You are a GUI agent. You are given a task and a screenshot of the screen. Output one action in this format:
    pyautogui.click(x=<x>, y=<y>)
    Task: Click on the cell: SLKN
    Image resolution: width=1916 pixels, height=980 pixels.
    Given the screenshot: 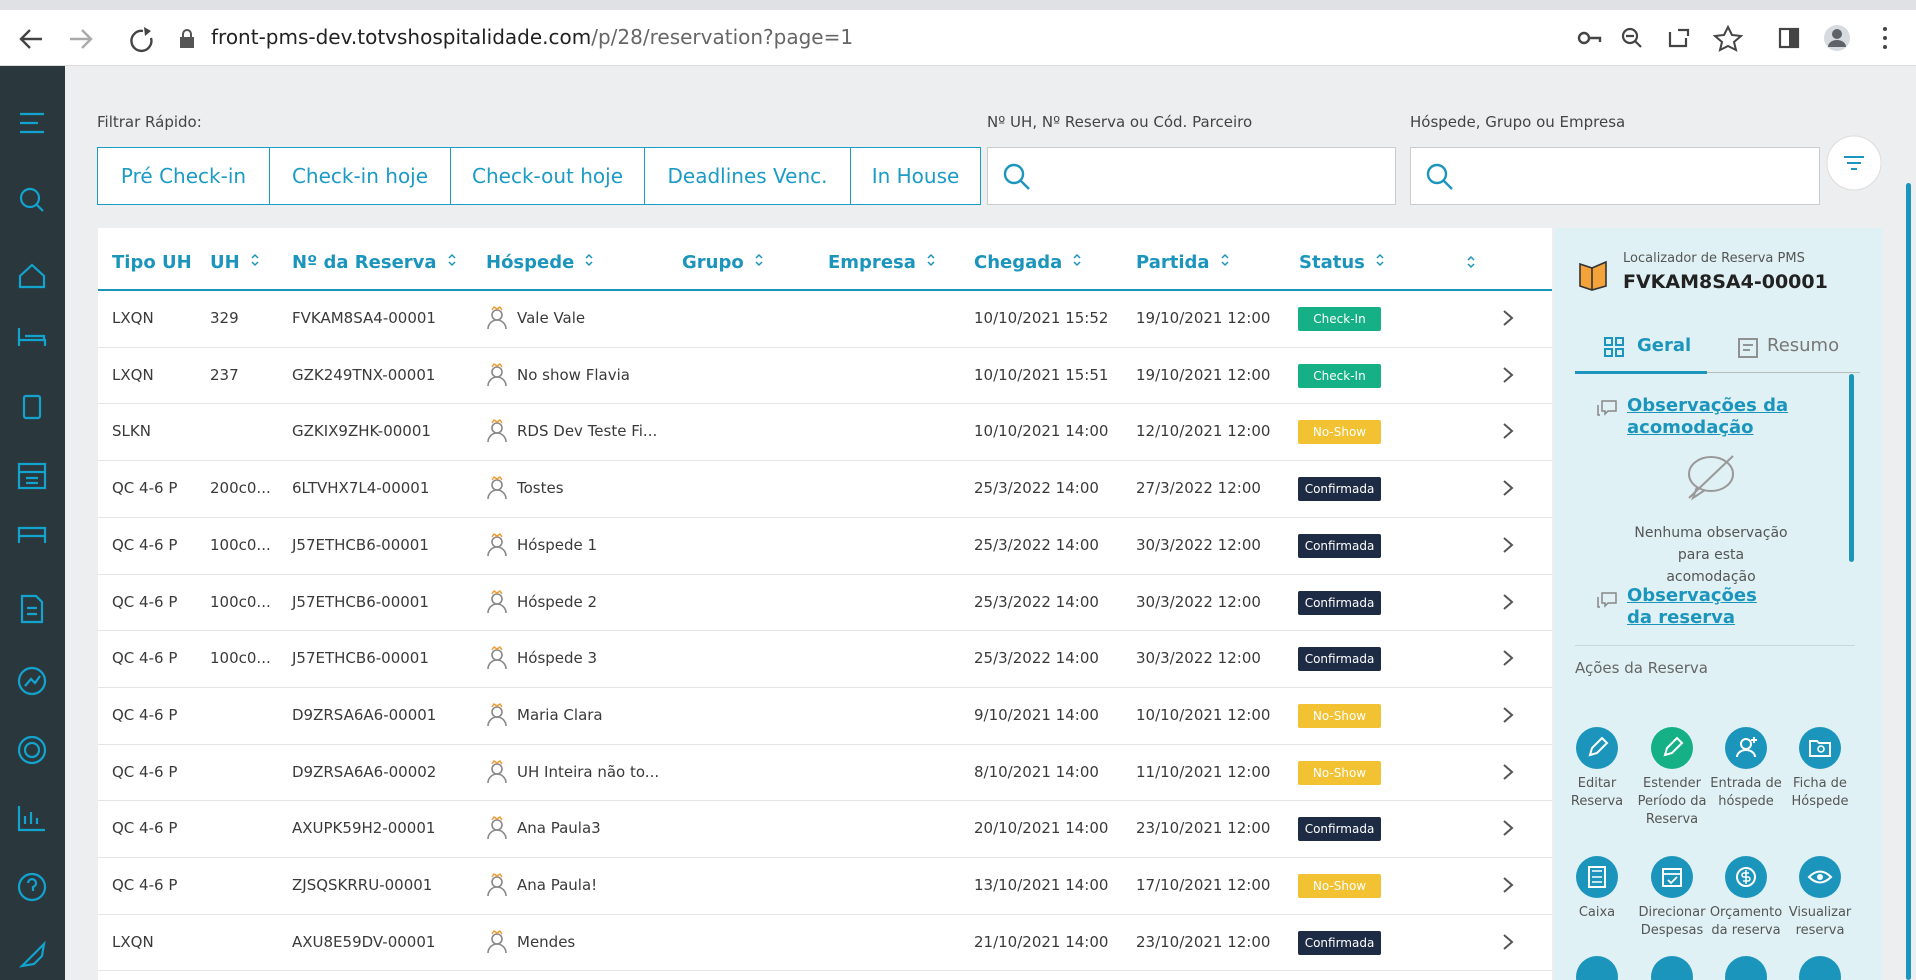 What is the action you would take?
    pyautogui.click(x=131, y=431)
    